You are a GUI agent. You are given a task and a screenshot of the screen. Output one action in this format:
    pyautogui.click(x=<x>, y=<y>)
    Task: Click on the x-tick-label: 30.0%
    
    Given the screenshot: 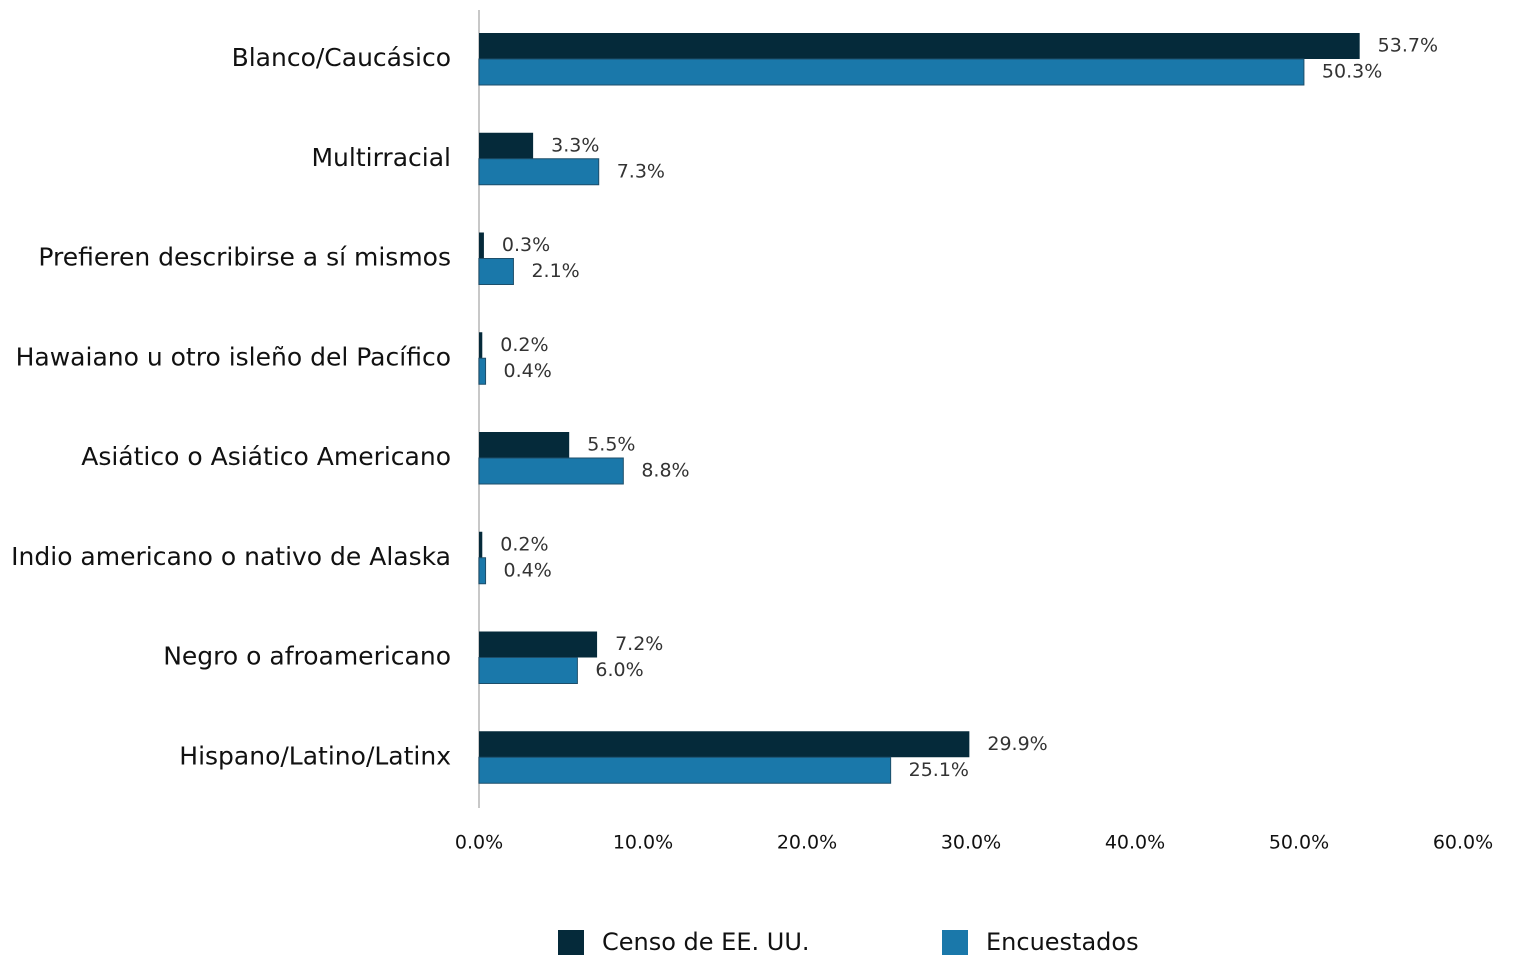 What is the action you would take?
    pyautogui.click(x=971, y=843)
    